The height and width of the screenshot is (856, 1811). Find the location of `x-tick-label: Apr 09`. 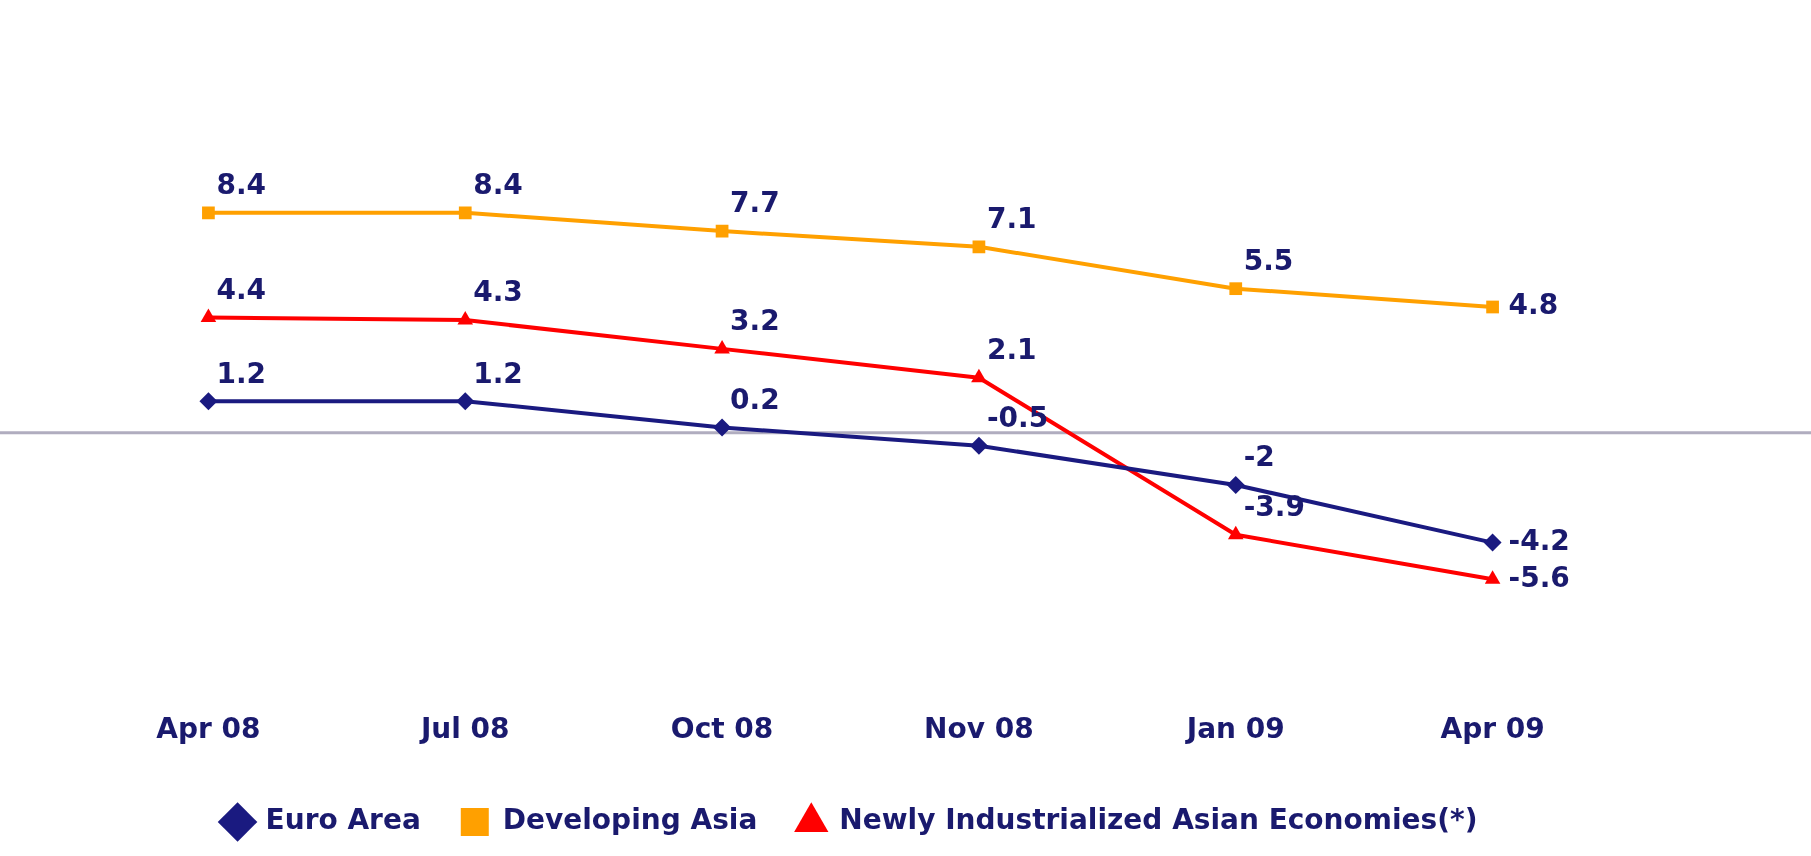

x-tick-label: Apr 09 is located at coordinates (1492, 729).